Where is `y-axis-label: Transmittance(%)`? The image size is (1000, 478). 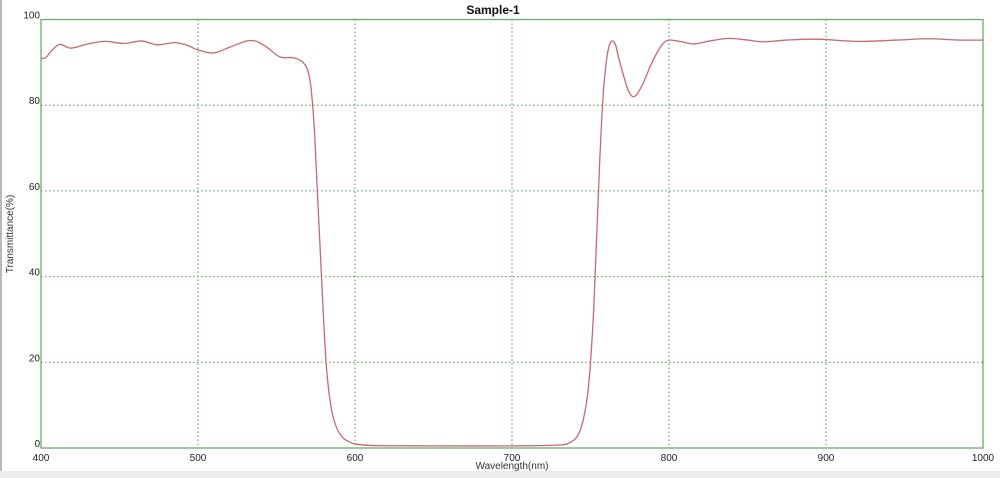
y-axis-label: Transmittance(%) is located at coordinates (10, 234).